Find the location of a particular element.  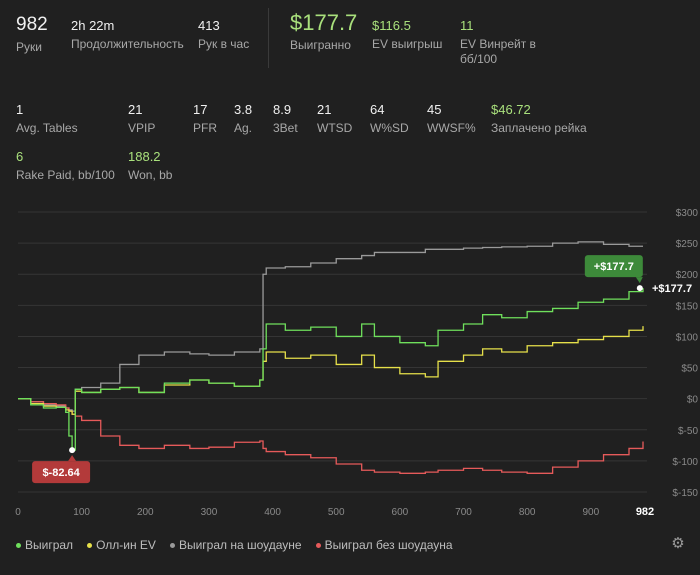

max-label-pointer is located at coordinates (639, 280).